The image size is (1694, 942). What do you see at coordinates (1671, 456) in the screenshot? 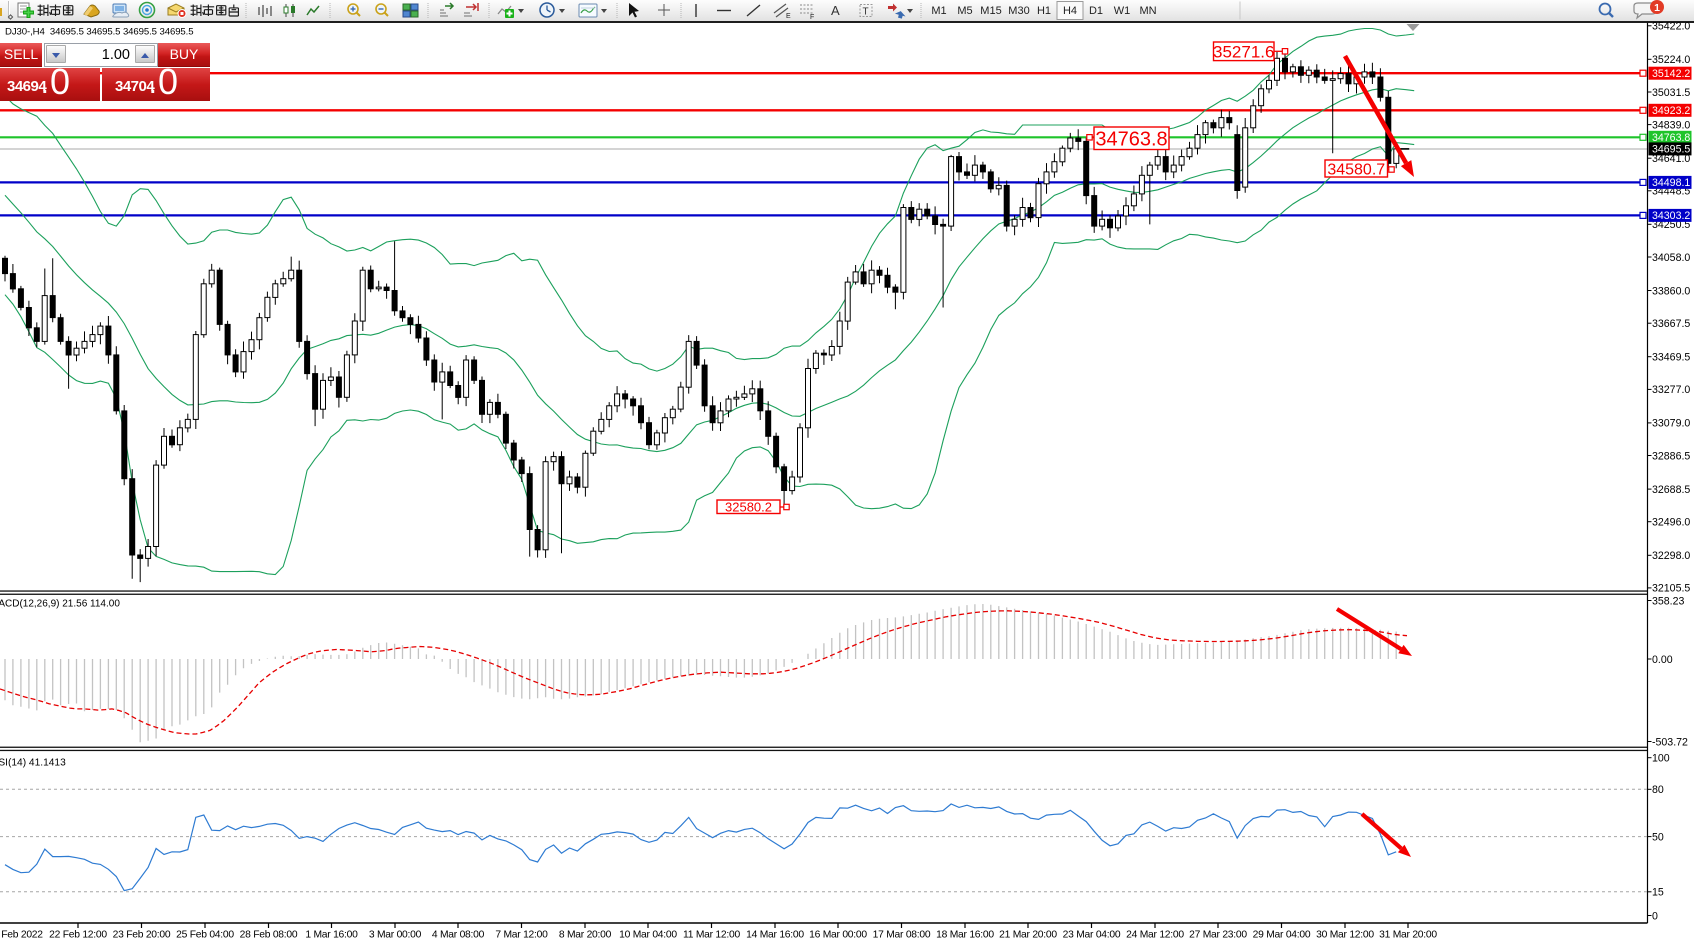
I see `svg-text: 32886.5` at bounding box center [1671, 456].